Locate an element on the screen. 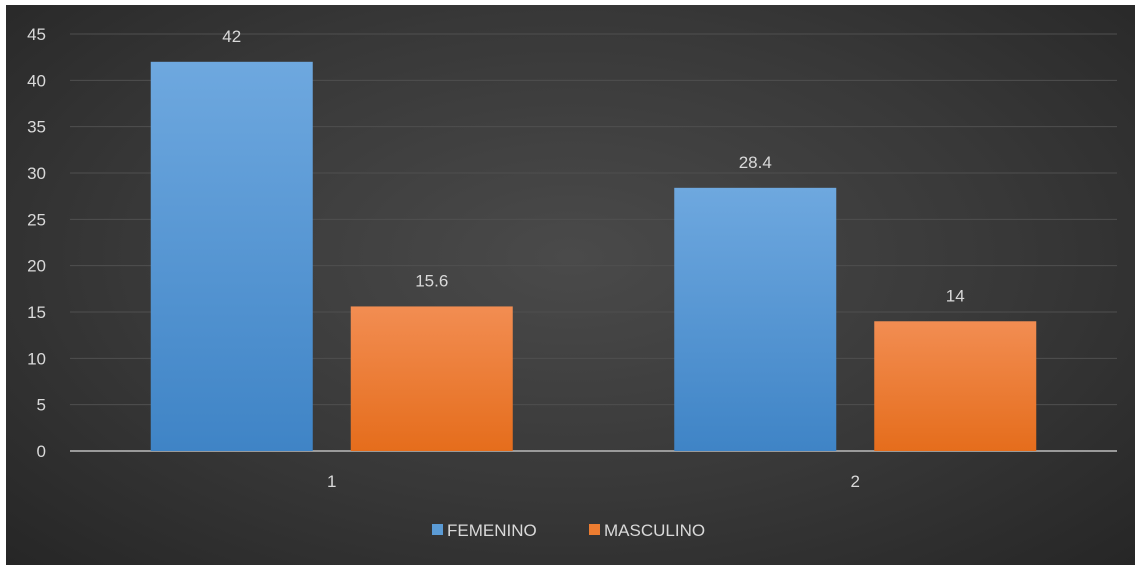 Image resolution: width=1143 pixels, height=572 pixels. y-axis: 0 5 10 15 20 25 30 35 40 45 is located at coordinates (36, 243).